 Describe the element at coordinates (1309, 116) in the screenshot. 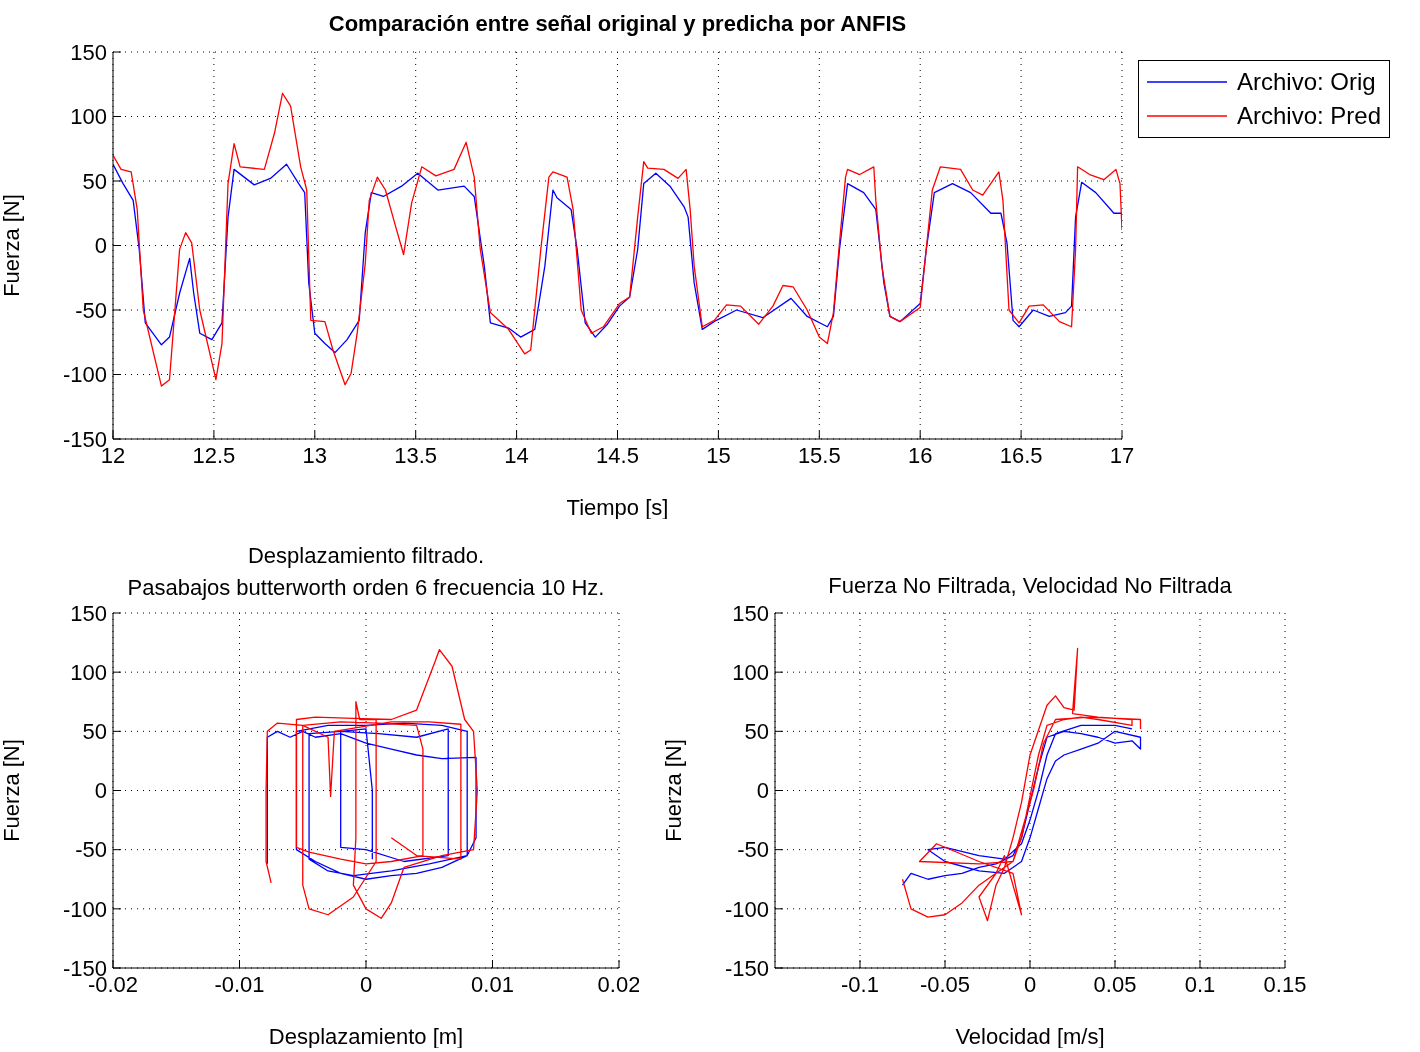

I see `legend-label: Archivo: Pred` at that location.